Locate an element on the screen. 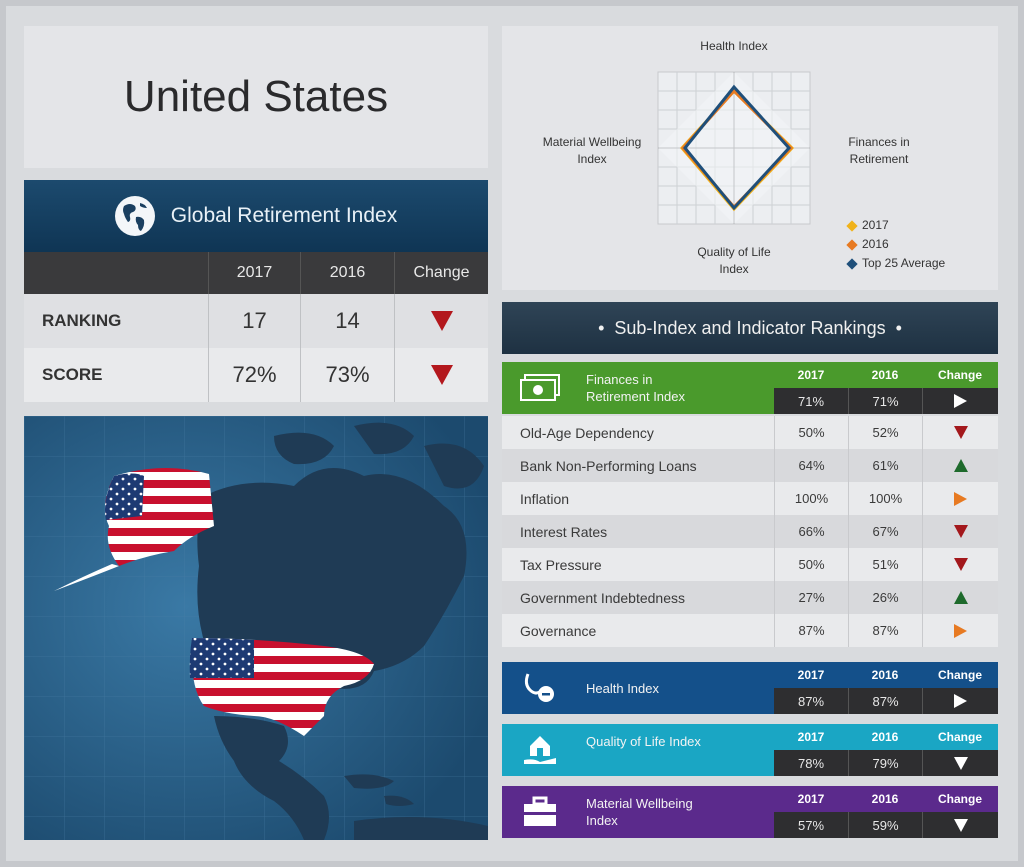 The image size is (1024, 867). indicator-row: Interest Rates 66% 67% is located at coordinates (750, 531).